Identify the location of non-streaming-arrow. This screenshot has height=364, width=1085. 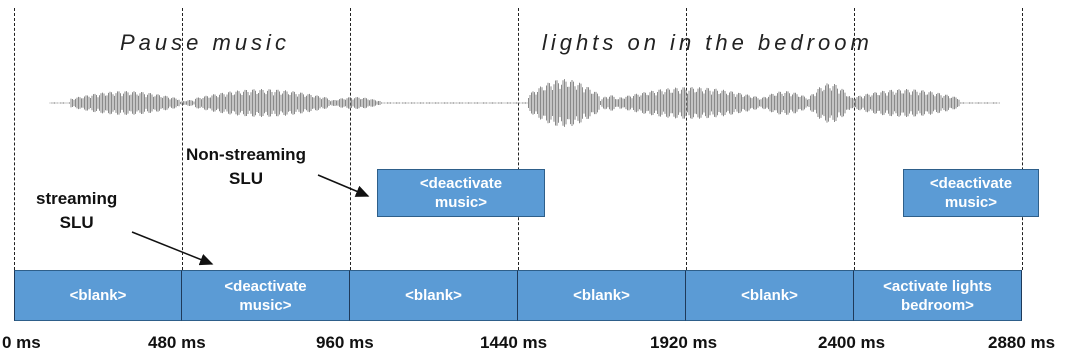
(343, 185).